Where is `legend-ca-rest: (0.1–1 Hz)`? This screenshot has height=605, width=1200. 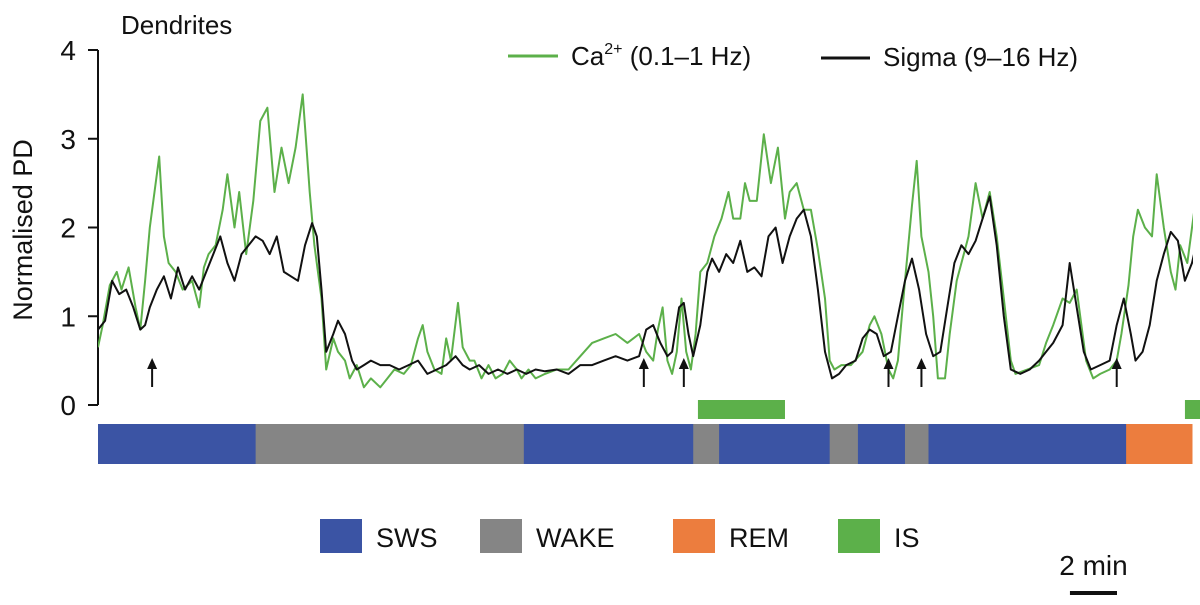 legend-ca-rest: (0.1–1 Hz) is located at coordinates (687, 56).